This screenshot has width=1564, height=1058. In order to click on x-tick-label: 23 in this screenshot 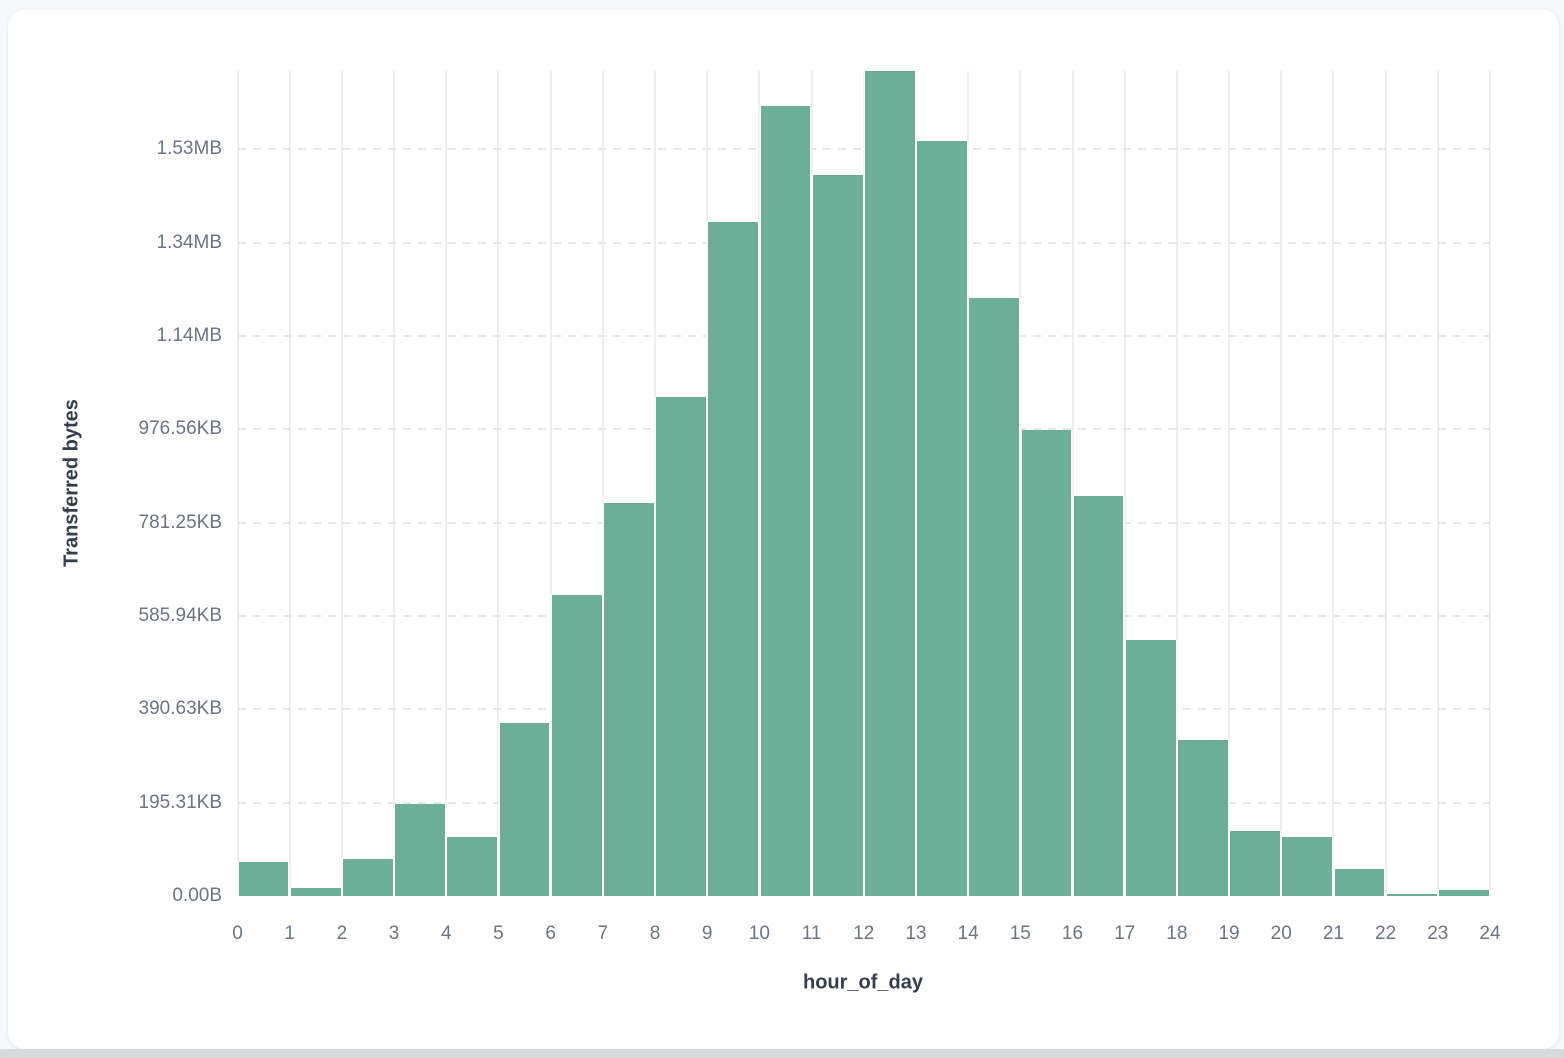, I will do `click(1438, 933)`.